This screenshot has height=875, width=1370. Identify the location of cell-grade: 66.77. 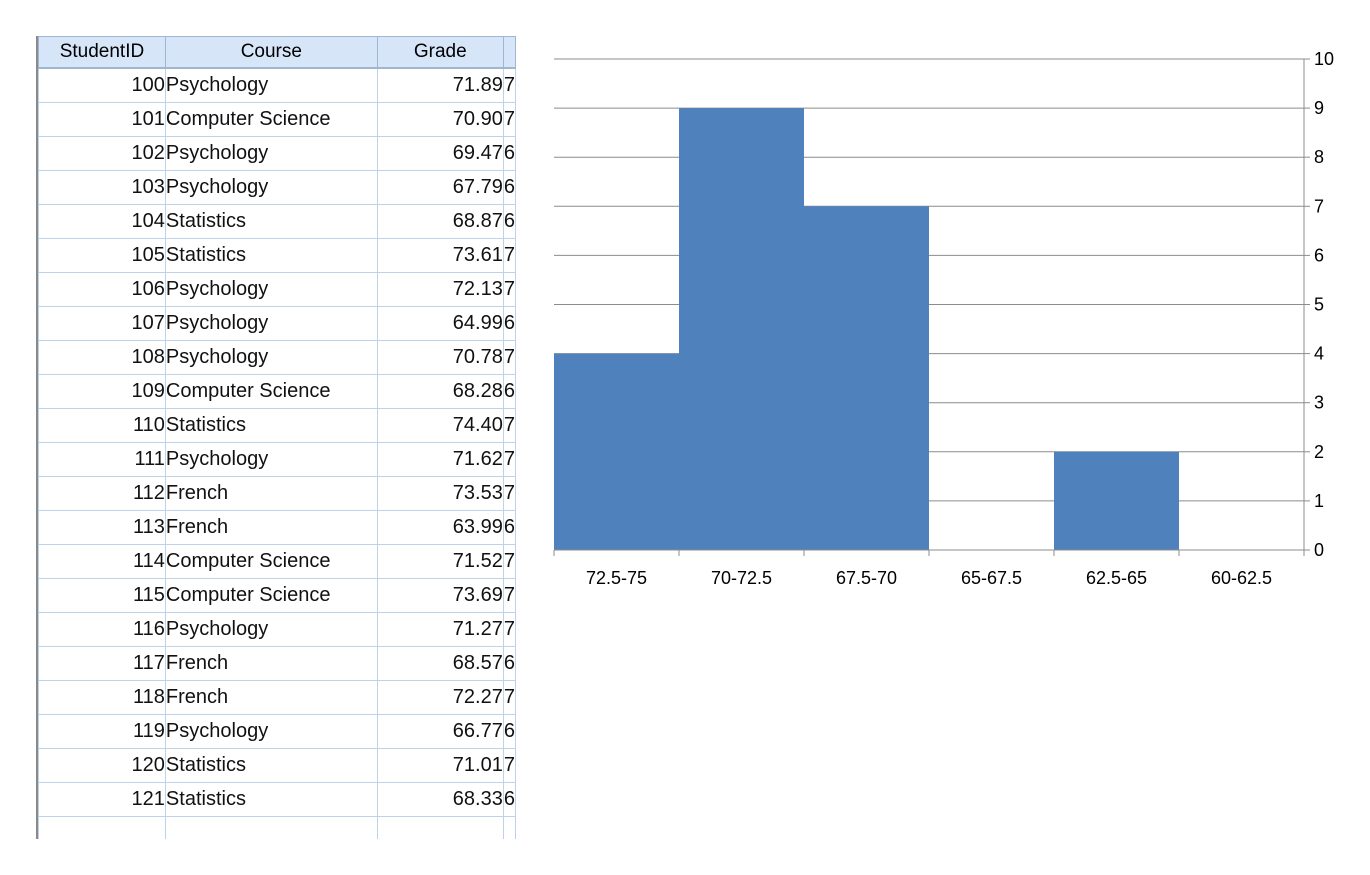
(440, 731).